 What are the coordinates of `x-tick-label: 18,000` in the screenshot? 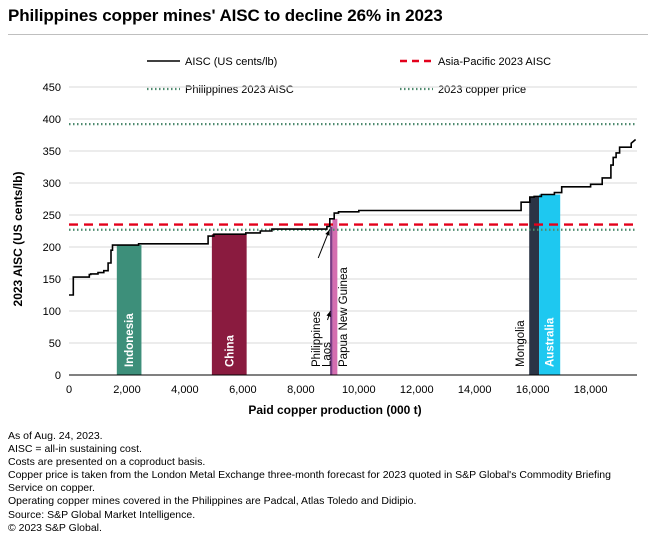 It's located at (591, 390).